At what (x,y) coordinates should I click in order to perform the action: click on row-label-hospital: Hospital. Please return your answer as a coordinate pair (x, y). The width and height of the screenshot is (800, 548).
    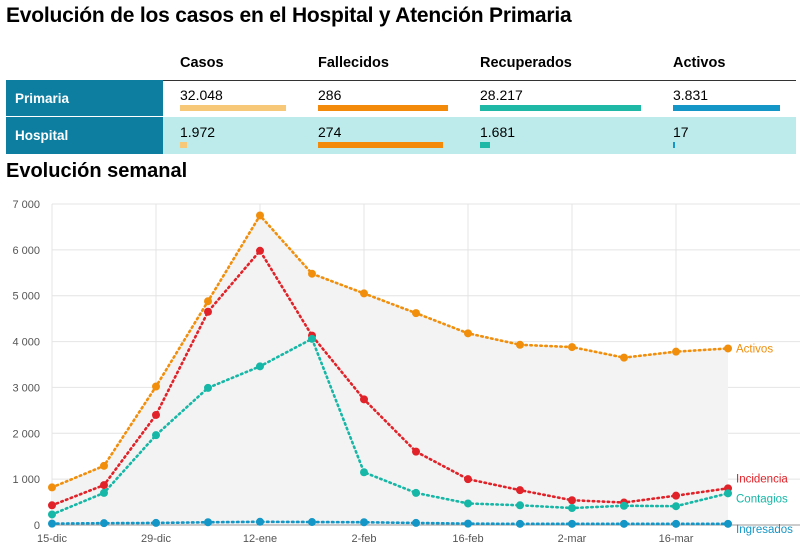
    Looking at the image, I should click on (84, 135).